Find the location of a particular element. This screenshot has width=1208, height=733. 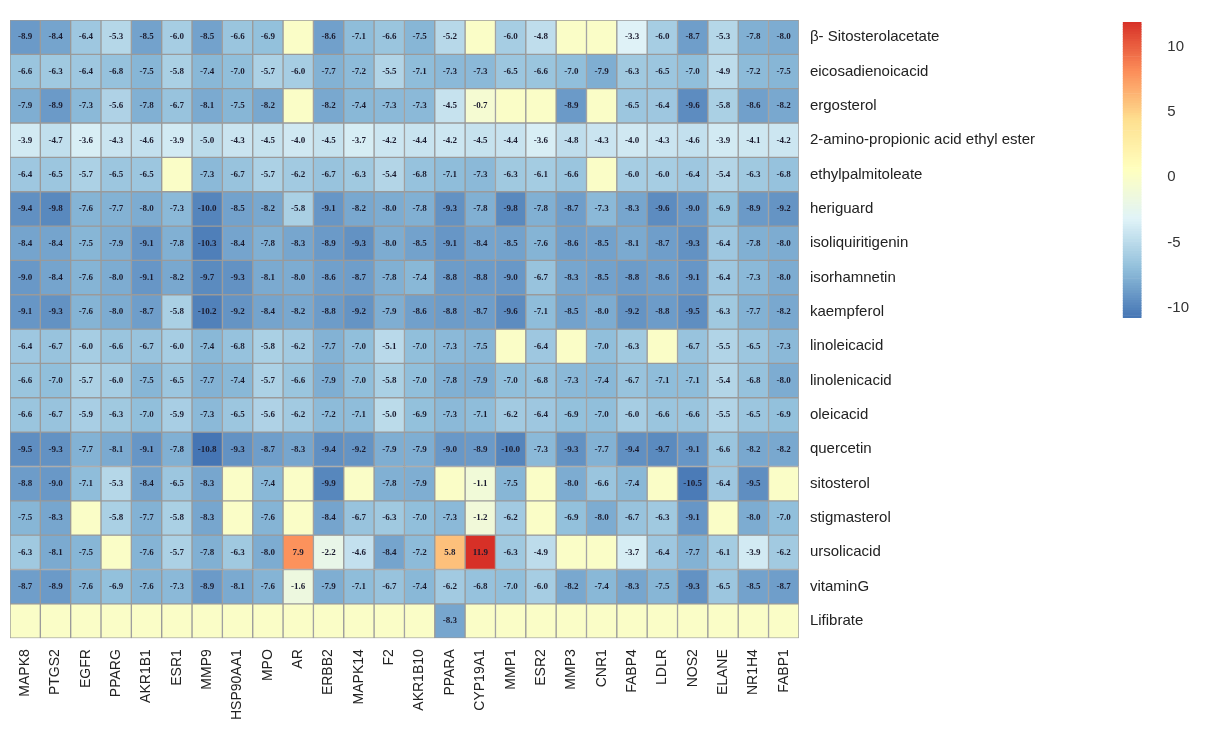

data-label: -9.2 is located at coordinates (238, 311).